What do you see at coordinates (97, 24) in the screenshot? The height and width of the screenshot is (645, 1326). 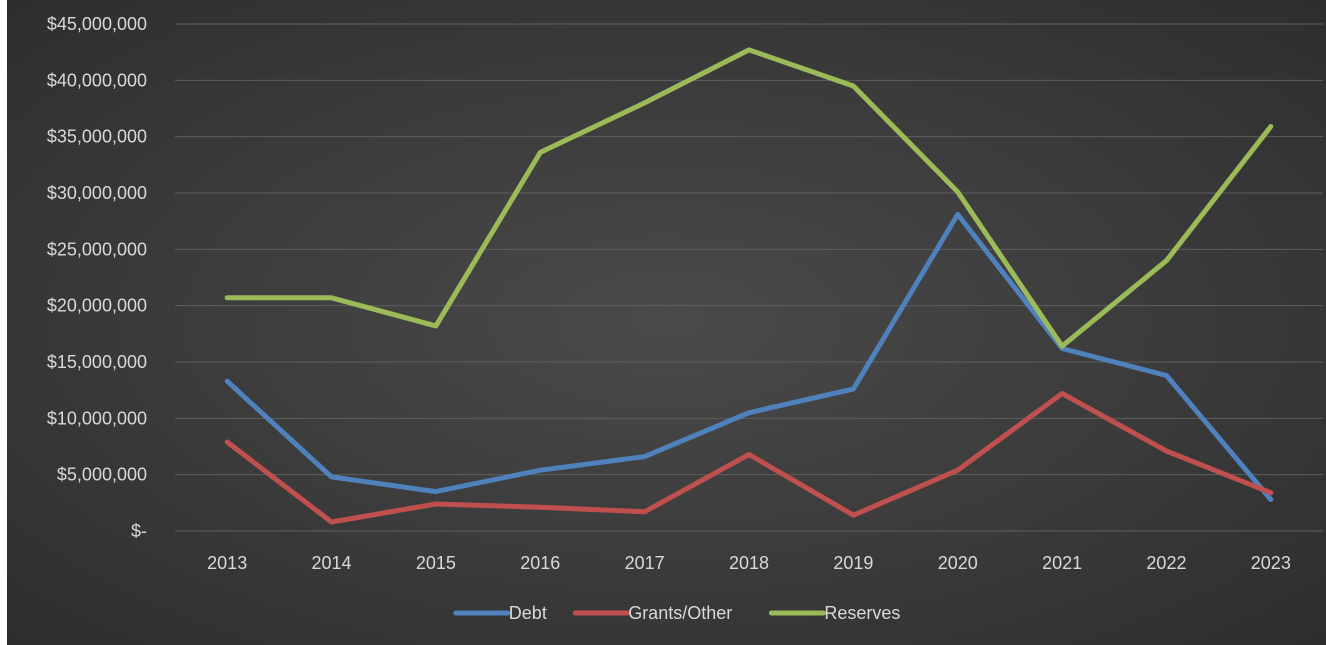 I see `y-tick-label: $45,000,000` at bounding box center [97, 24].